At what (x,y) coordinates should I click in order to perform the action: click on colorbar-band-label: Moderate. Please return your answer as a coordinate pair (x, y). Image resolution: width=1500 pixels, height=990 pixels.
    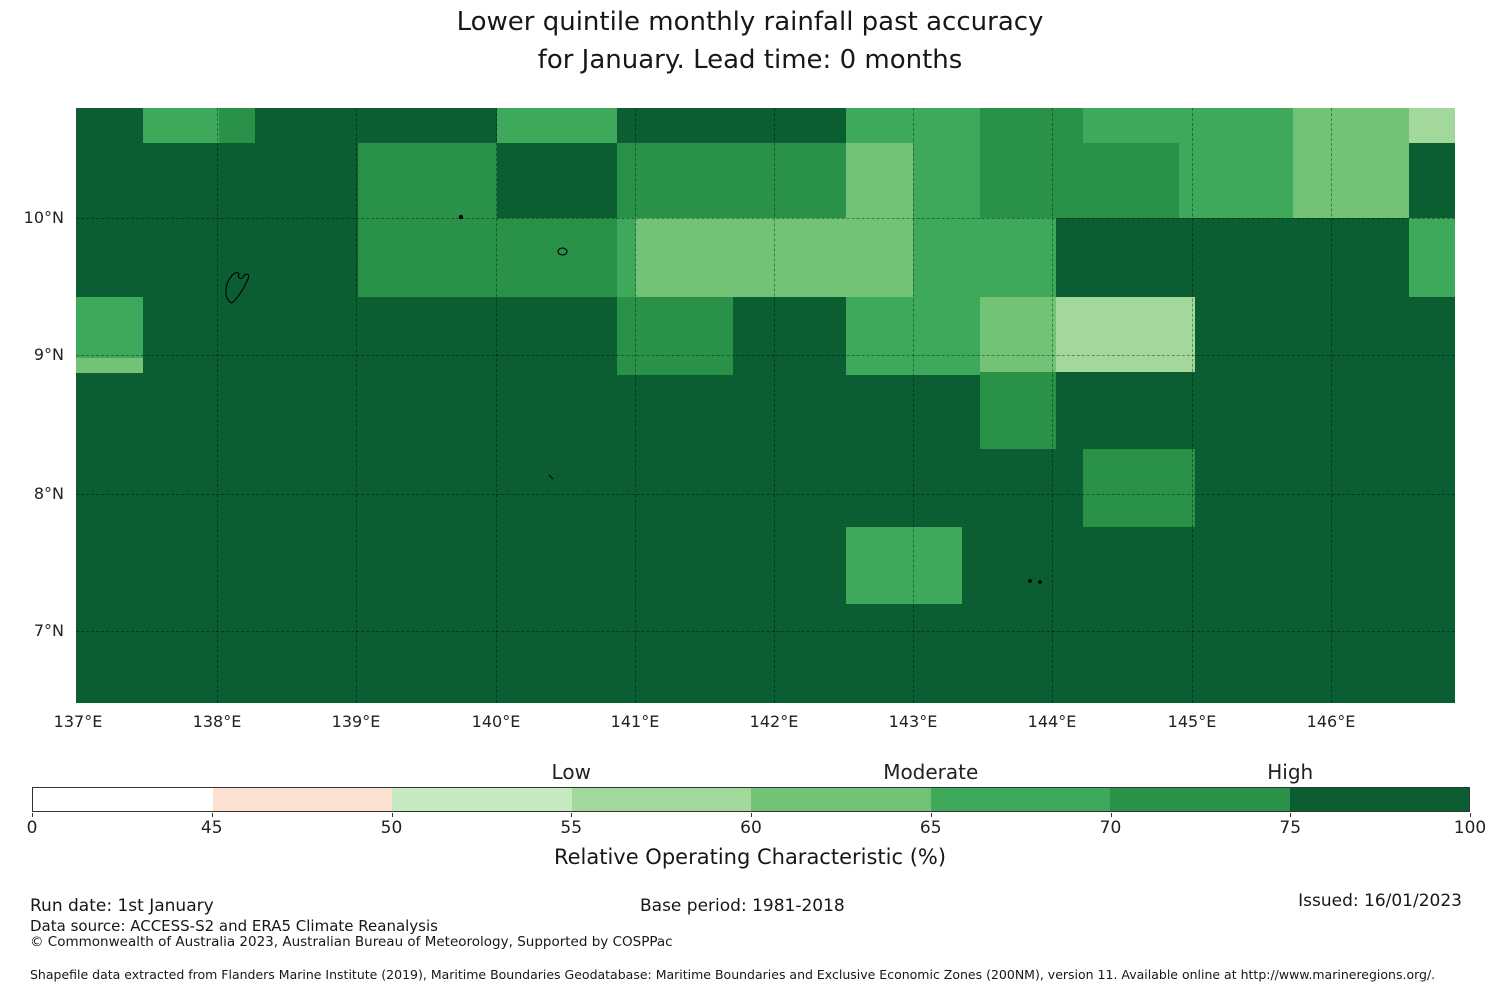
    Looking at the image, I should click on (931, 772).